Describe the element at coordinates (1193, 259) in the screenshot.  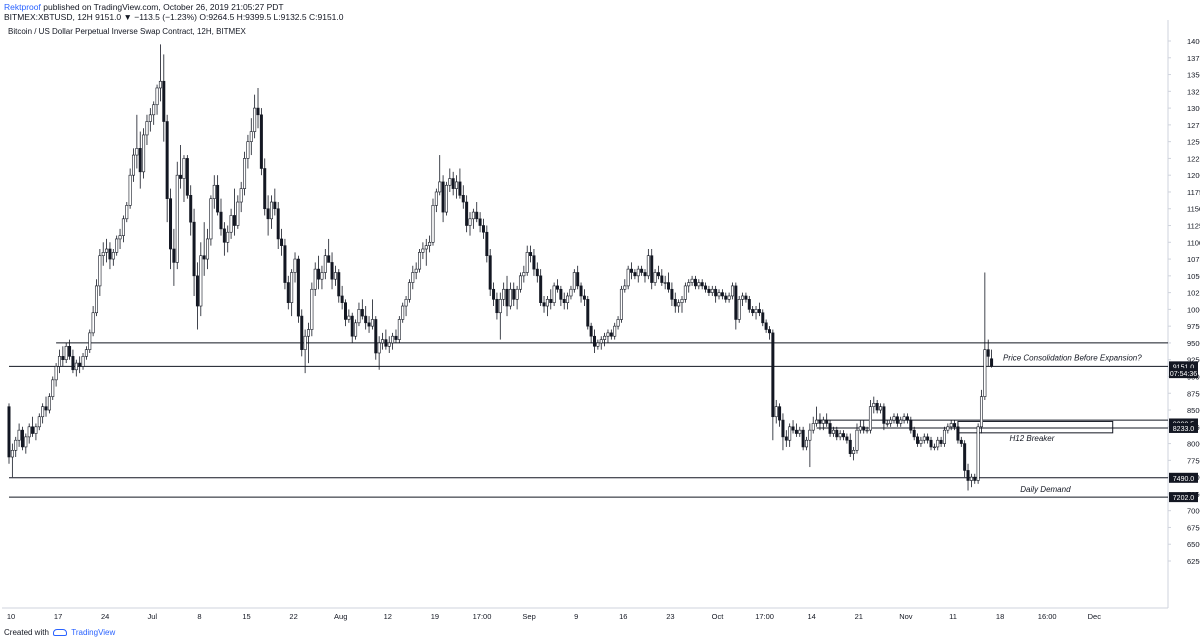
I see `y-tick-label: 10750.0` at that location.